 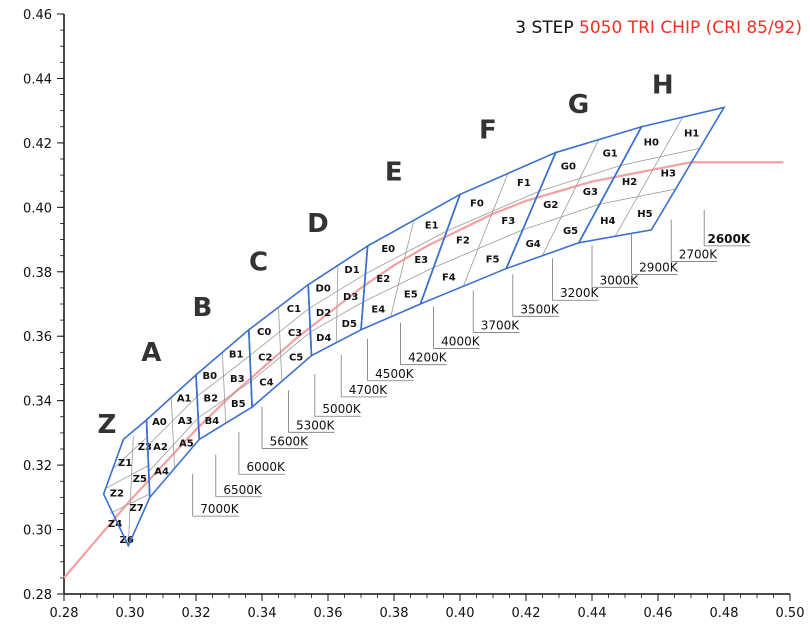 What do you see at coordinates (117, 494) in the screenshot?
I see `bin-label: Z2` at bounding box center [117, 494].